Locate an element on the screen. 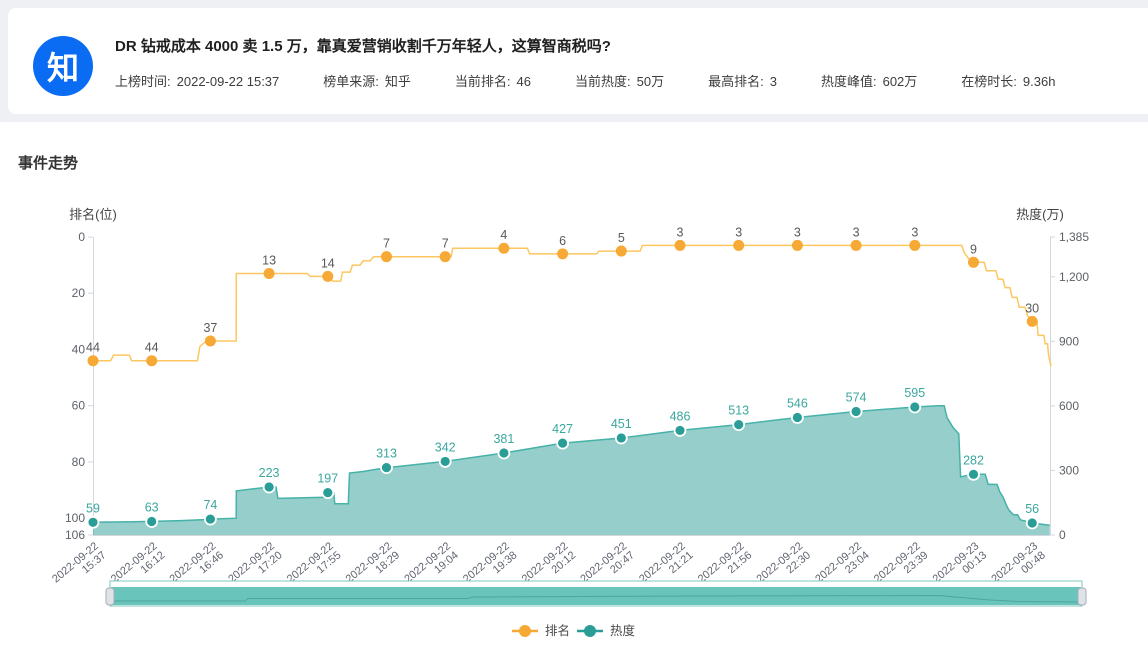 The width and height of the screenshot is (1148, 657). rank-point-label: 7 is located at coordinates (445, 244).